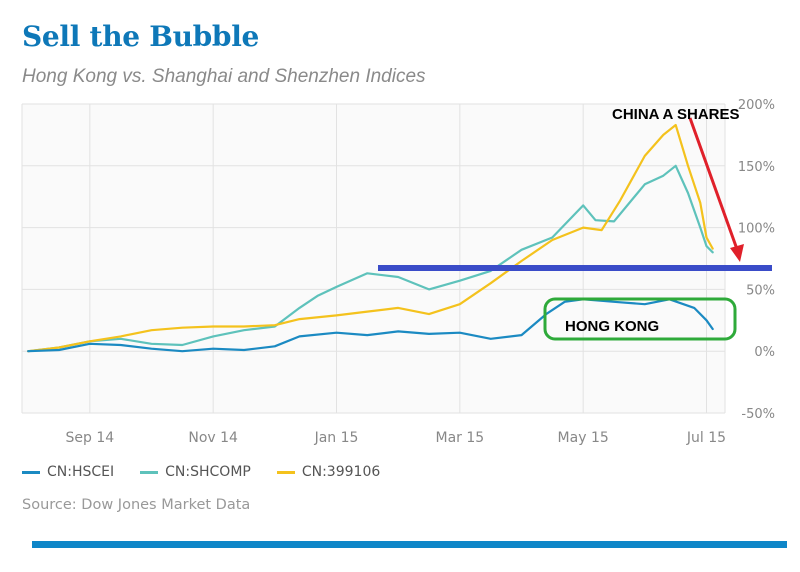  I want to click on decline-arrow-head, so click(737, 253).